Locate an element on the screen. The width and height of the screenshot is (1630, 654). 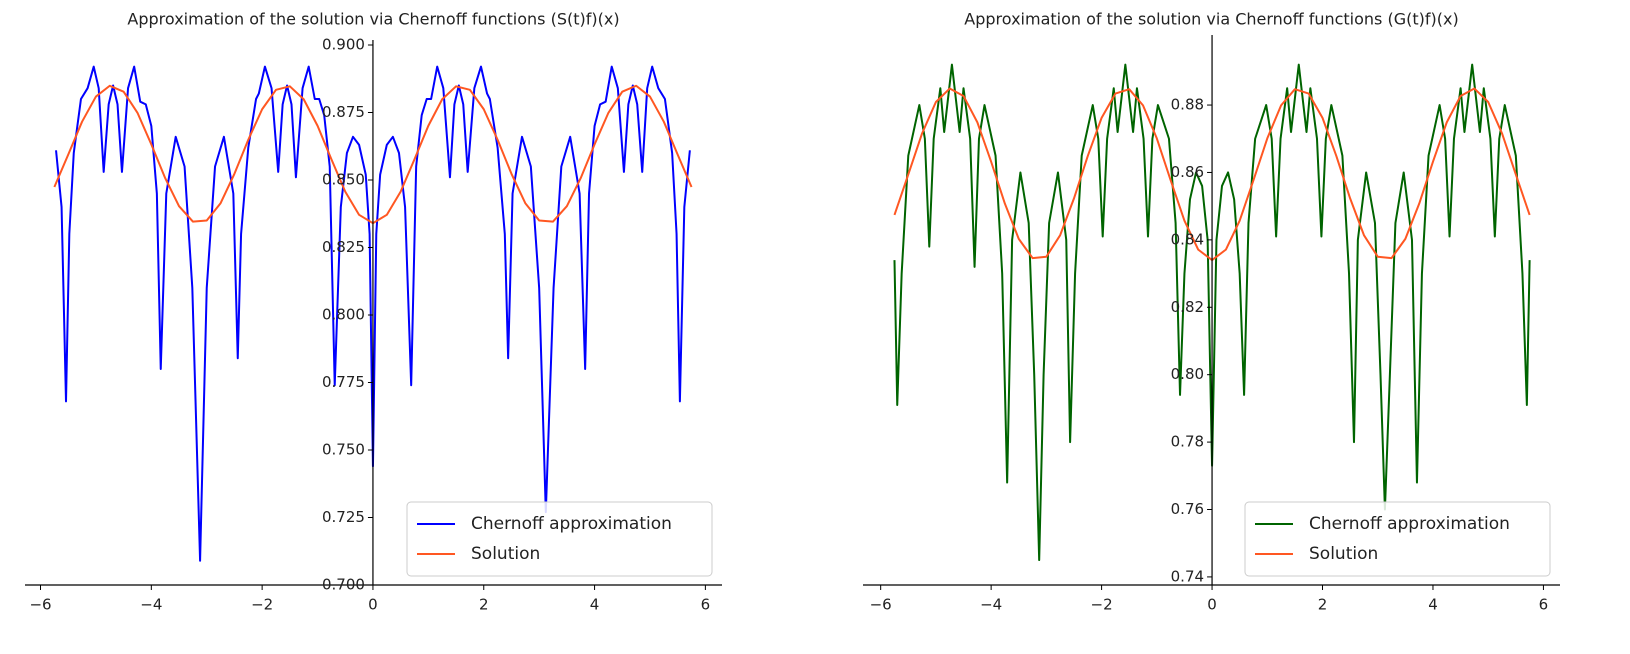
y-tick-label: 0.78 is located at coordinates (1187, 442).